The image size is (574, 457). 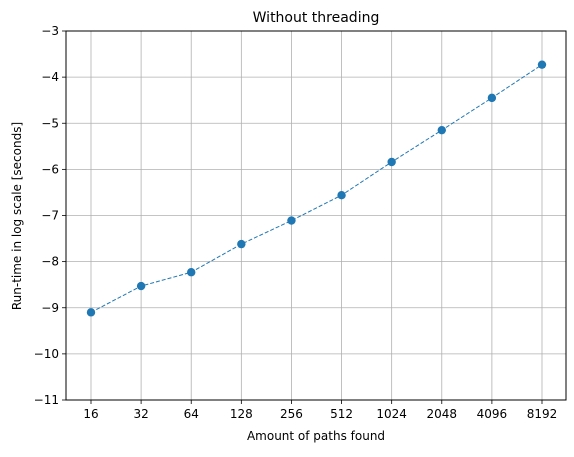 What do you see at coordinates (291, 414) in the screenshot?
I see `x-tick-label: 256` at bounding box center [291, 414].